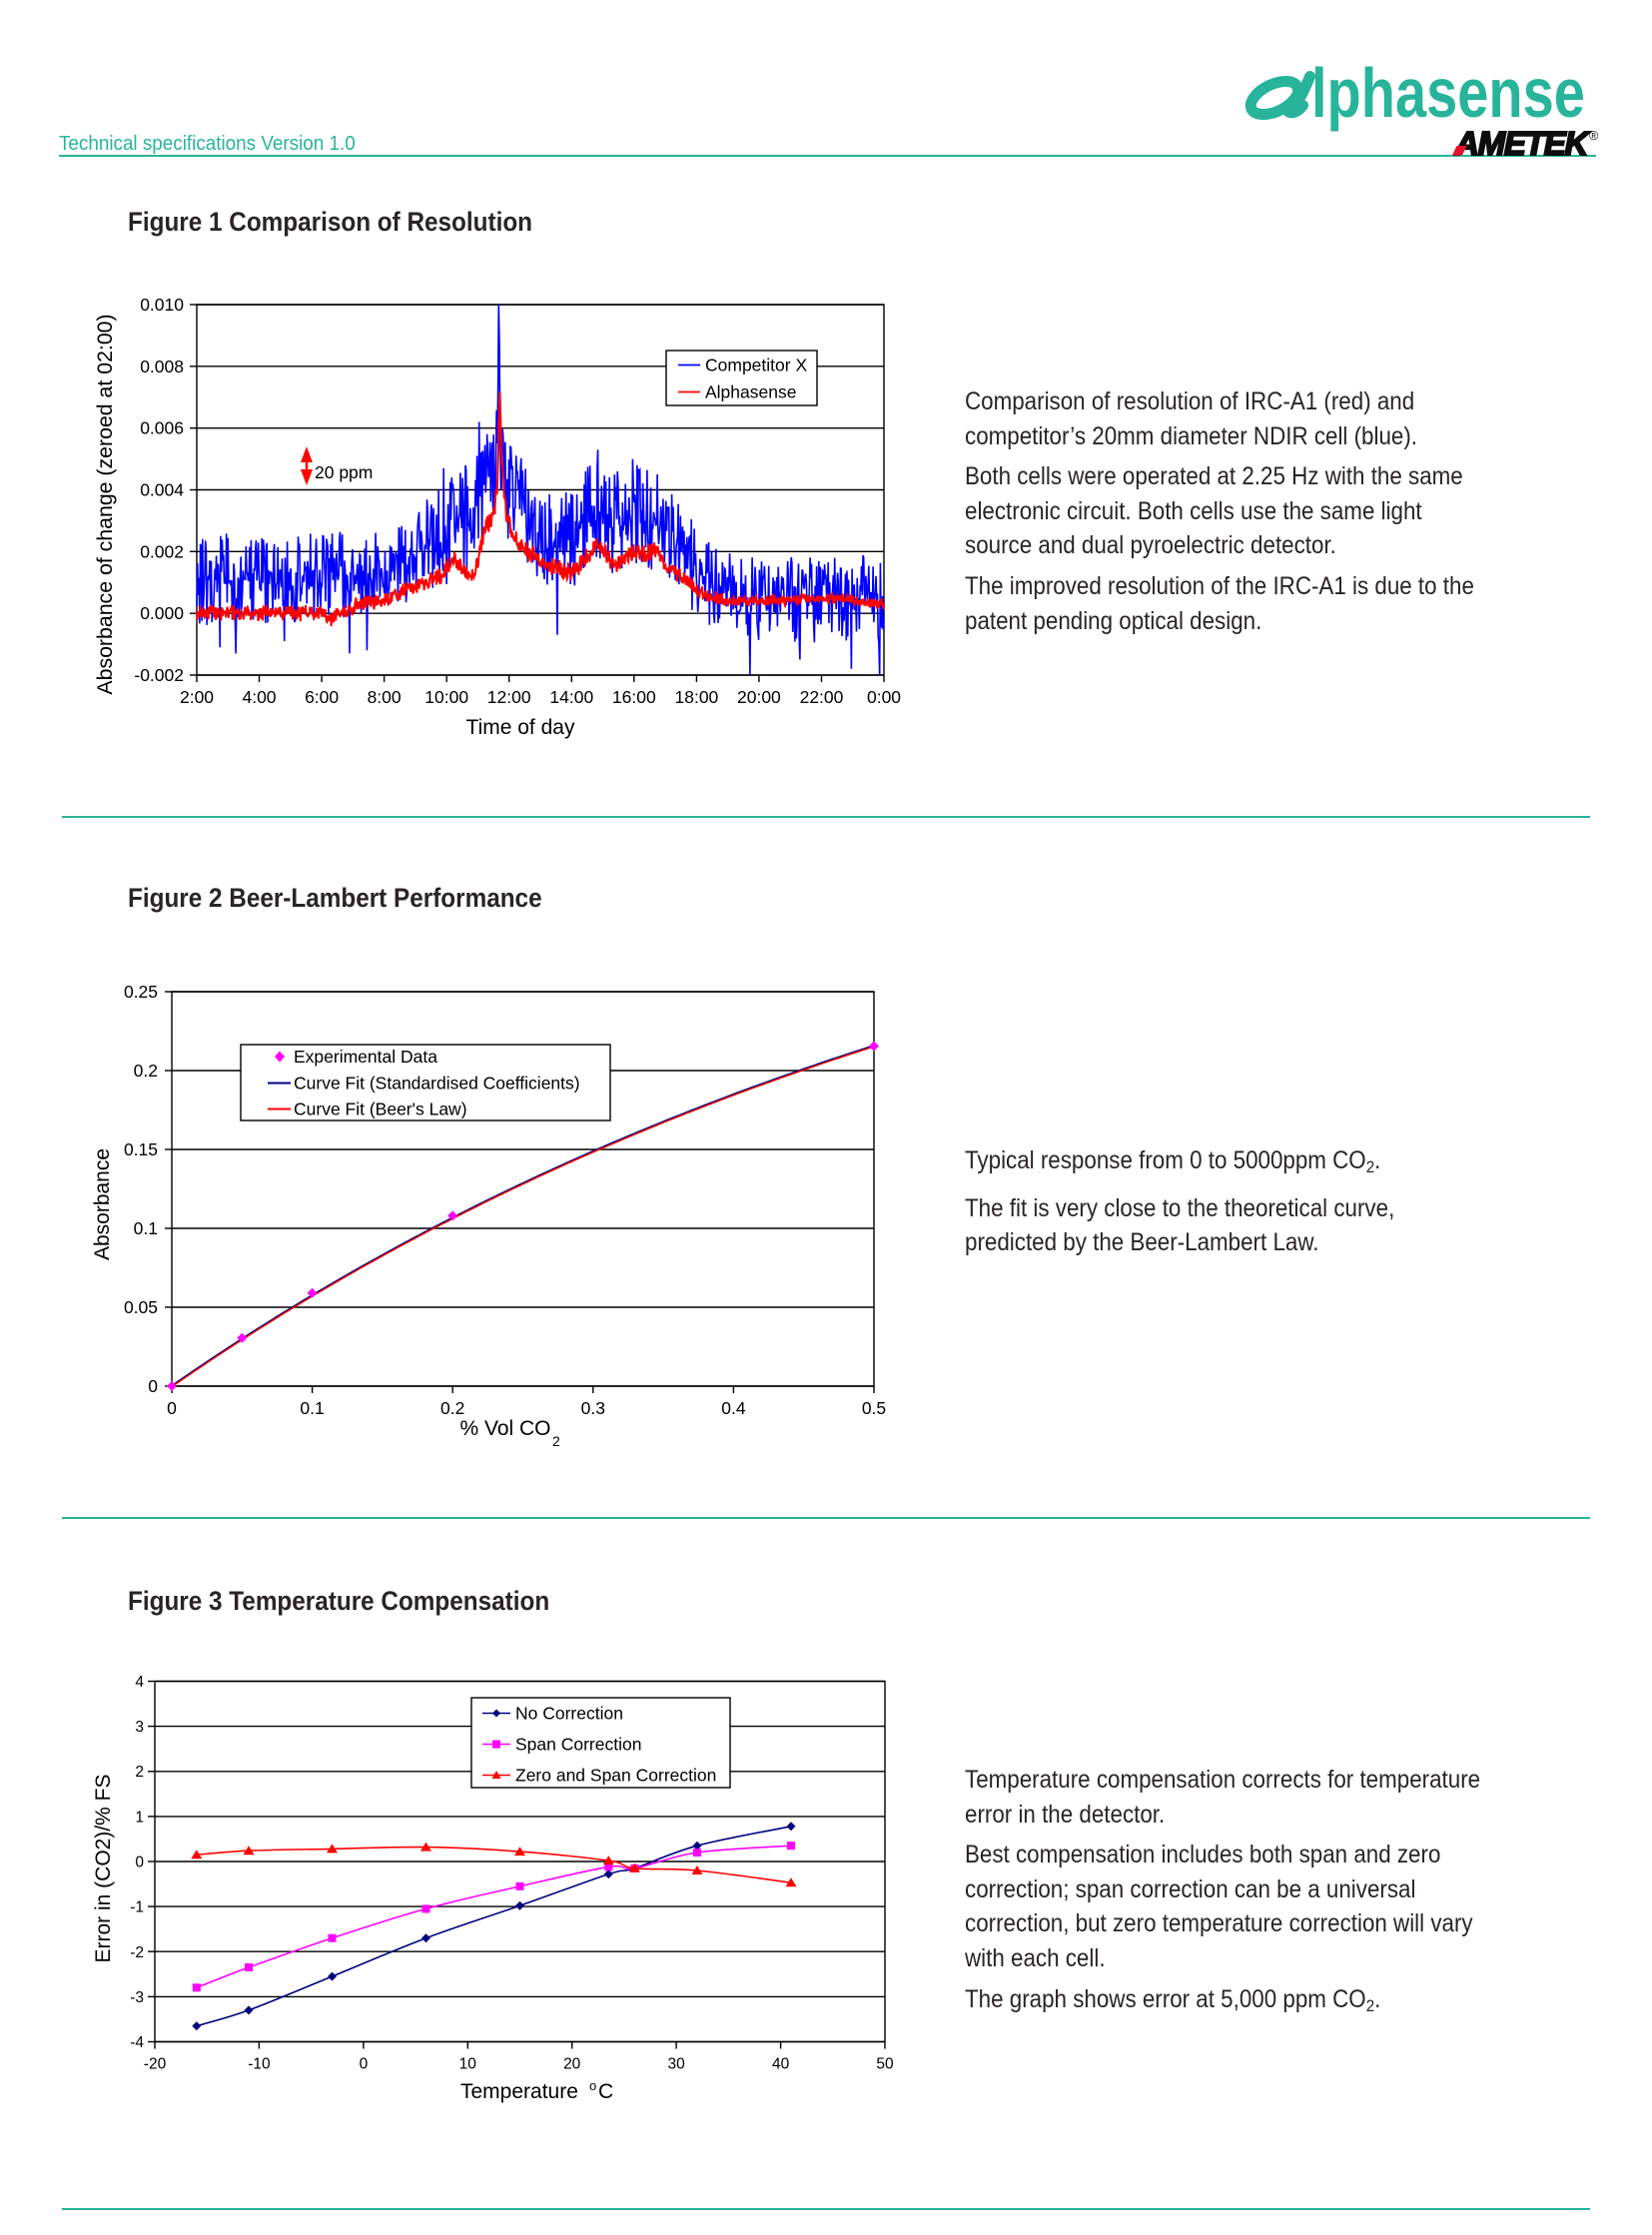  I want to click on svg-text: C, so click(605, 2091).